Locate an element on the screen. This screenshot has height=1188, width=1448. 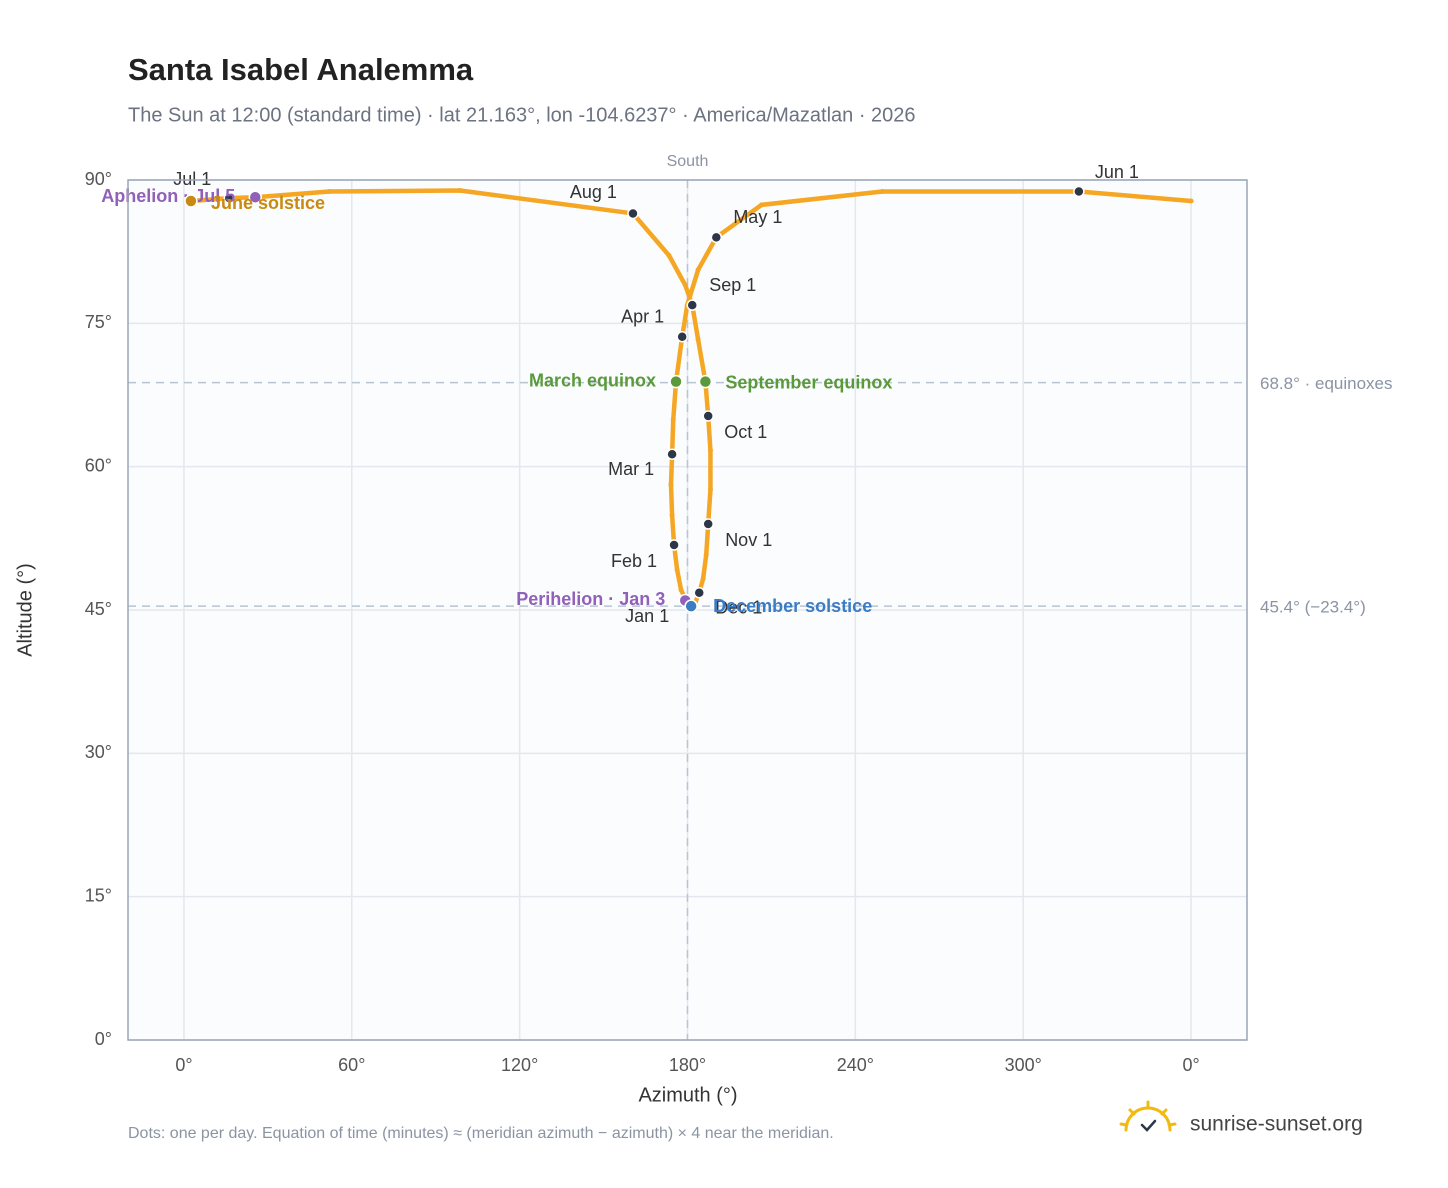
month-label: Jul 1 is located at coordinates (192, 179).